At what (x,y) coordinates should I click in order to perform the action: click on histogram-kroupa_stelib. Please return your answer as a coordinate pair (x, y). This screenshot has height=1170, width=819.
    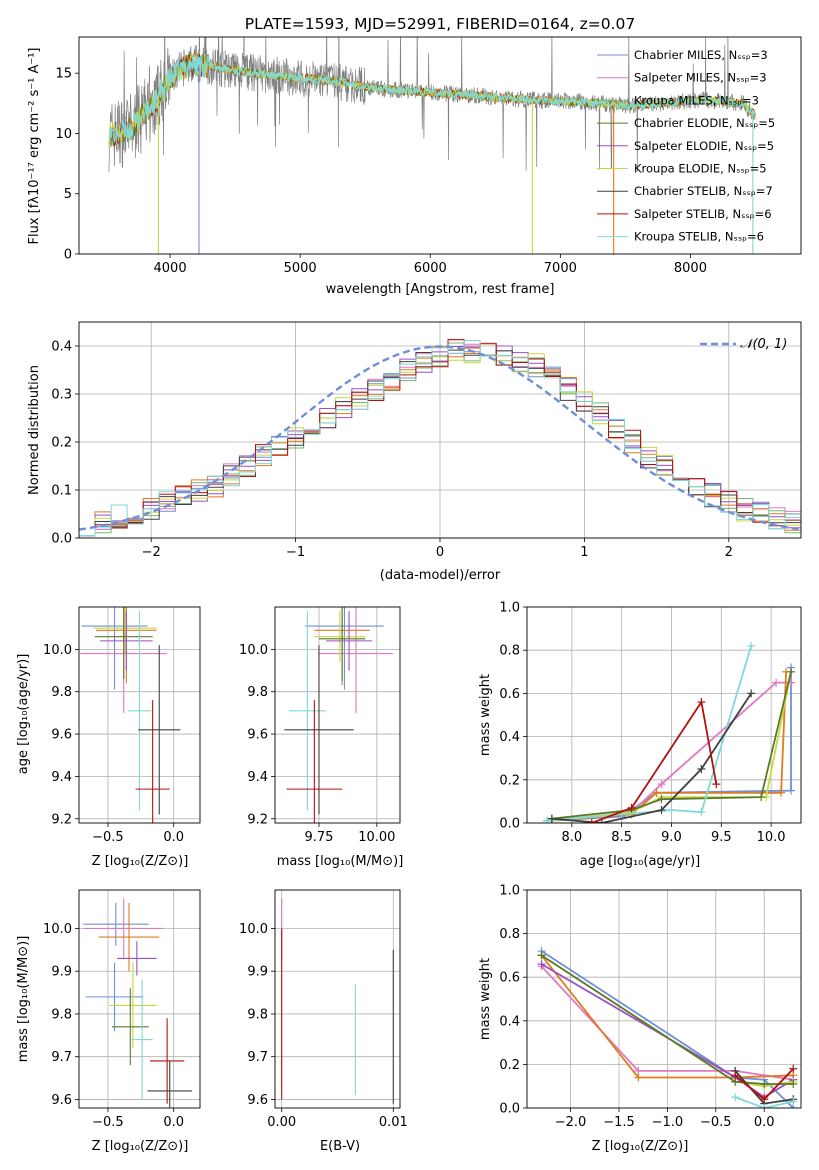
    Looking at the image, I should click on (440, 438).